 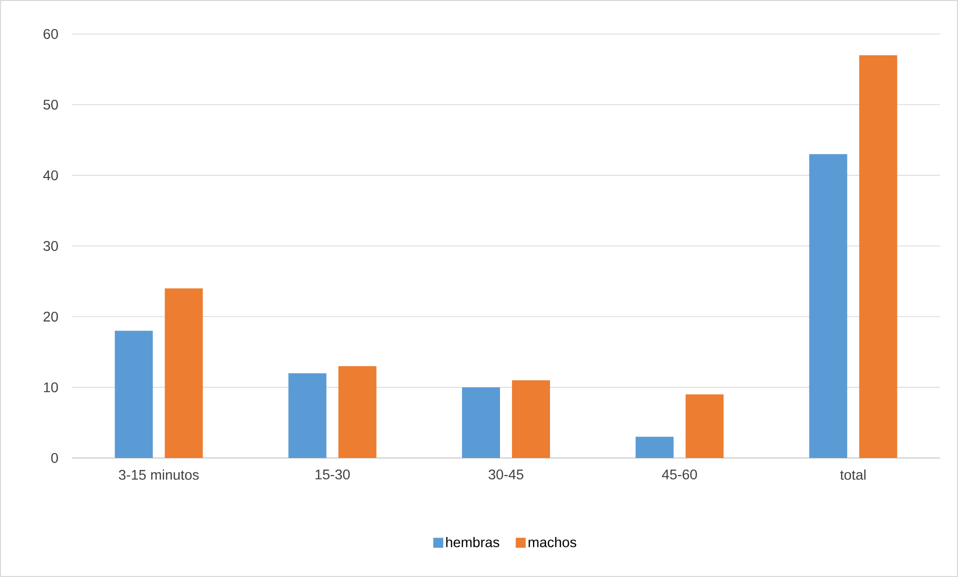 What do you see at coordinates (333, 475) in the screenshot?
I see `x-tick-label: 15-30` at bounding box center [333, 475].